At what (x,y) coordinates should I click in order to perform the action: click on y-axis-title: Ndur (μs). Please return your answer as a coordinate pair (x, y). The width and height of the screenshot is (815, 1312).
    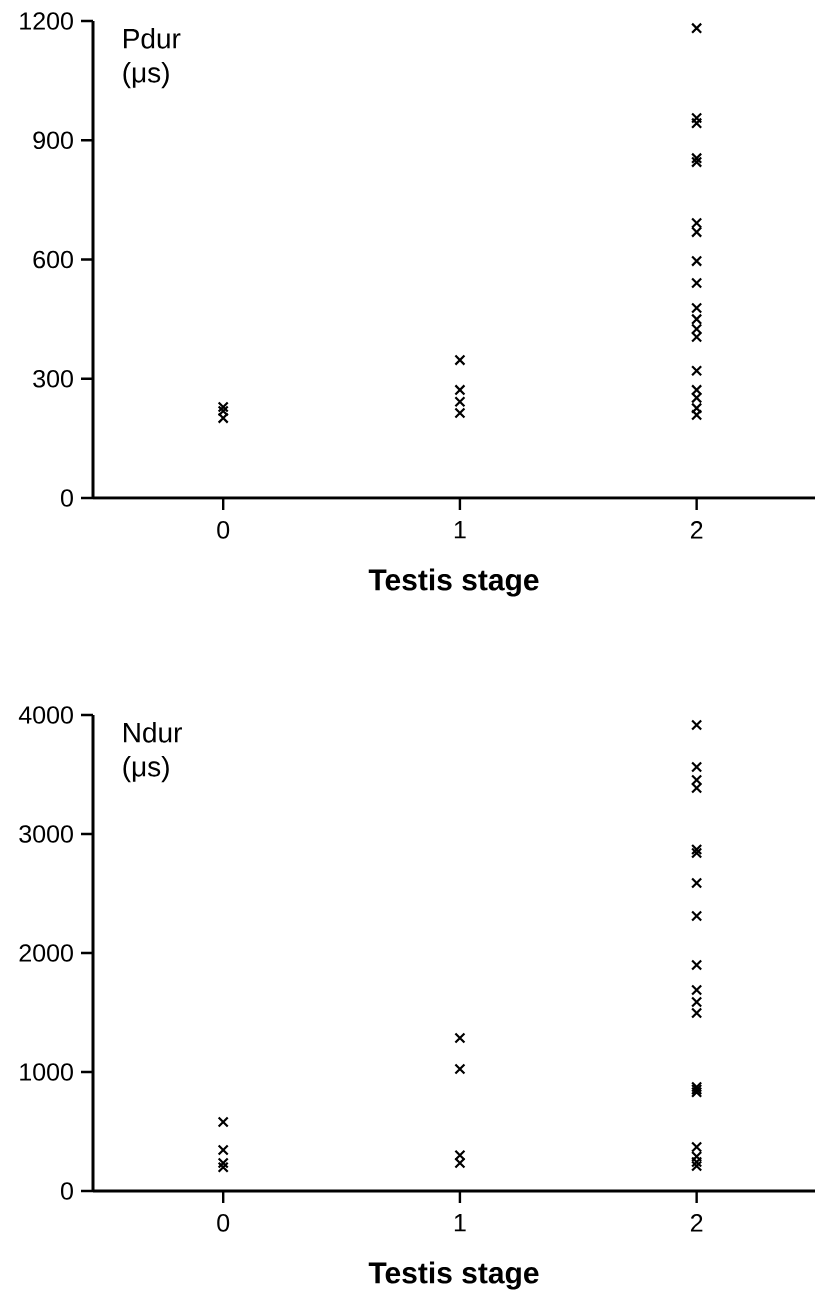
    Looking at the image, I should click on (152, 752).